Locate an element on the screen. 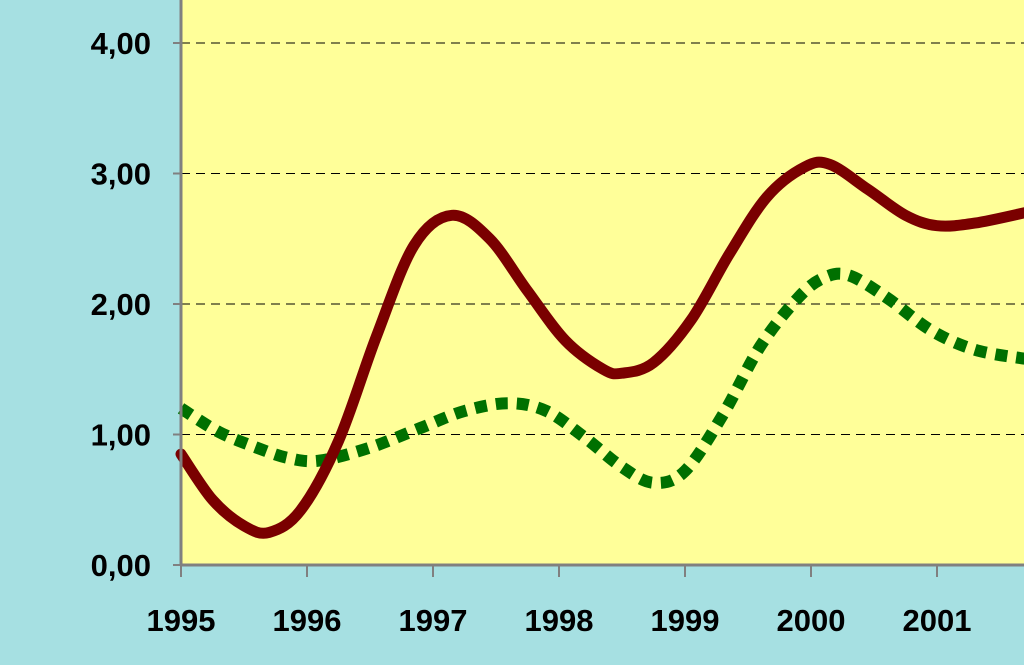 Image resolution: width=1024 pixels, height=665 pixels. x-tick-label: 2001 is located at coordinates (937, 620).